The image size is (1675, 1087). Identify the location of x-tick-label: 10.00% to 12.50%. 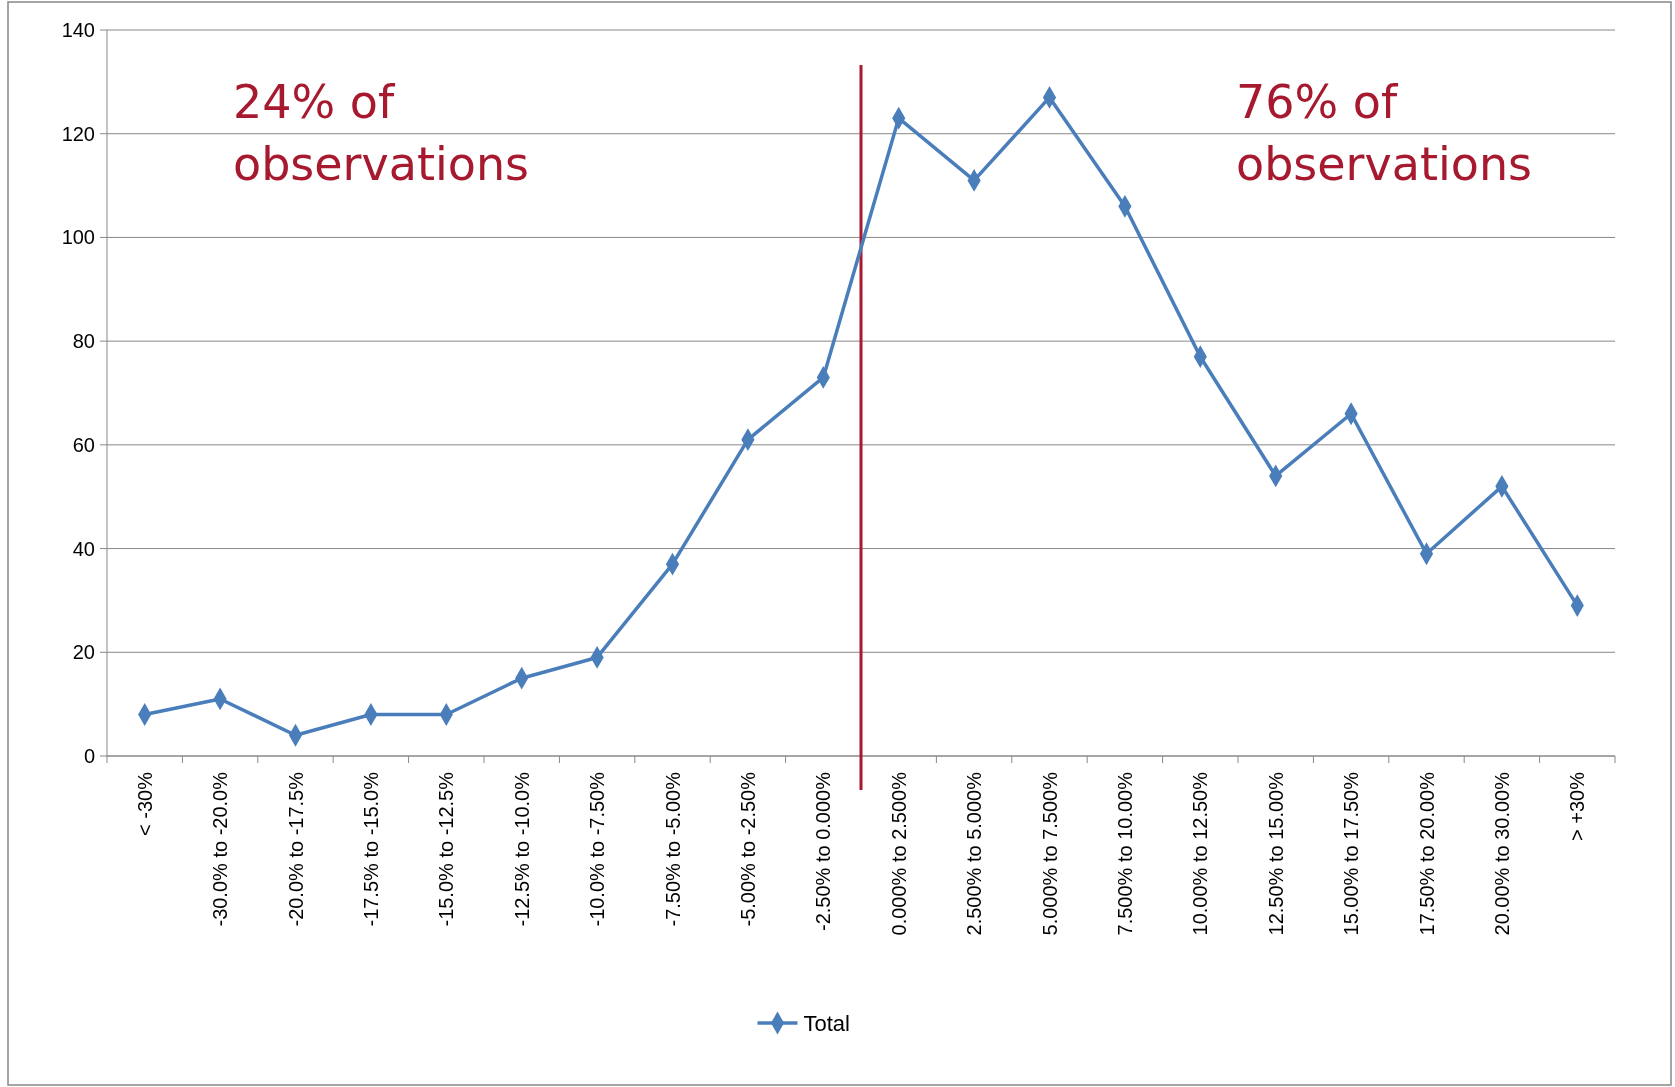
(1200, 853).